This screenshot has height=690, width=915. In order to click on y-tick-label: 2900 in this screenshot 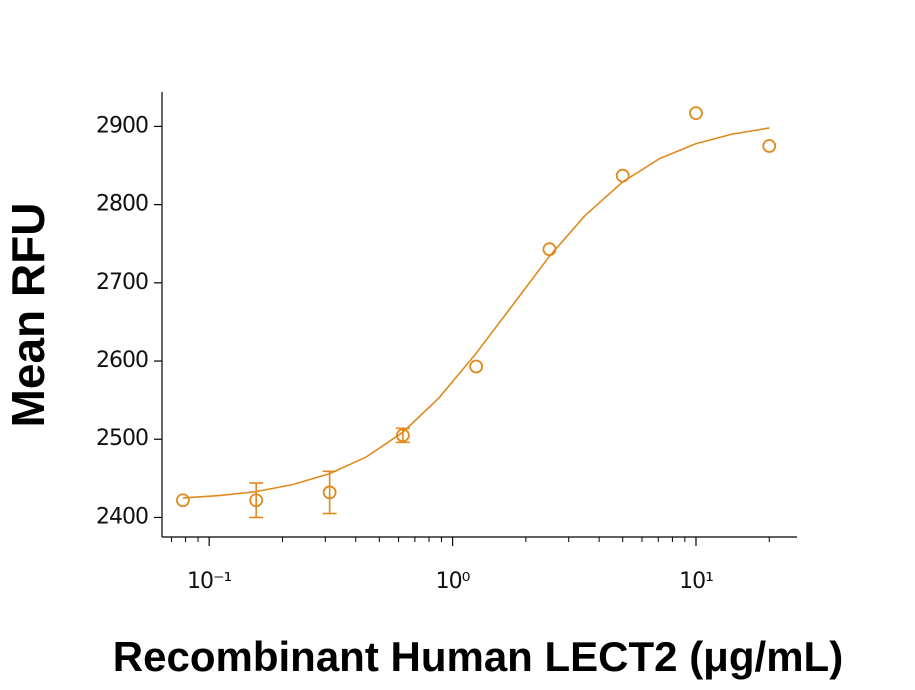, I will do `click(122, 125)`.